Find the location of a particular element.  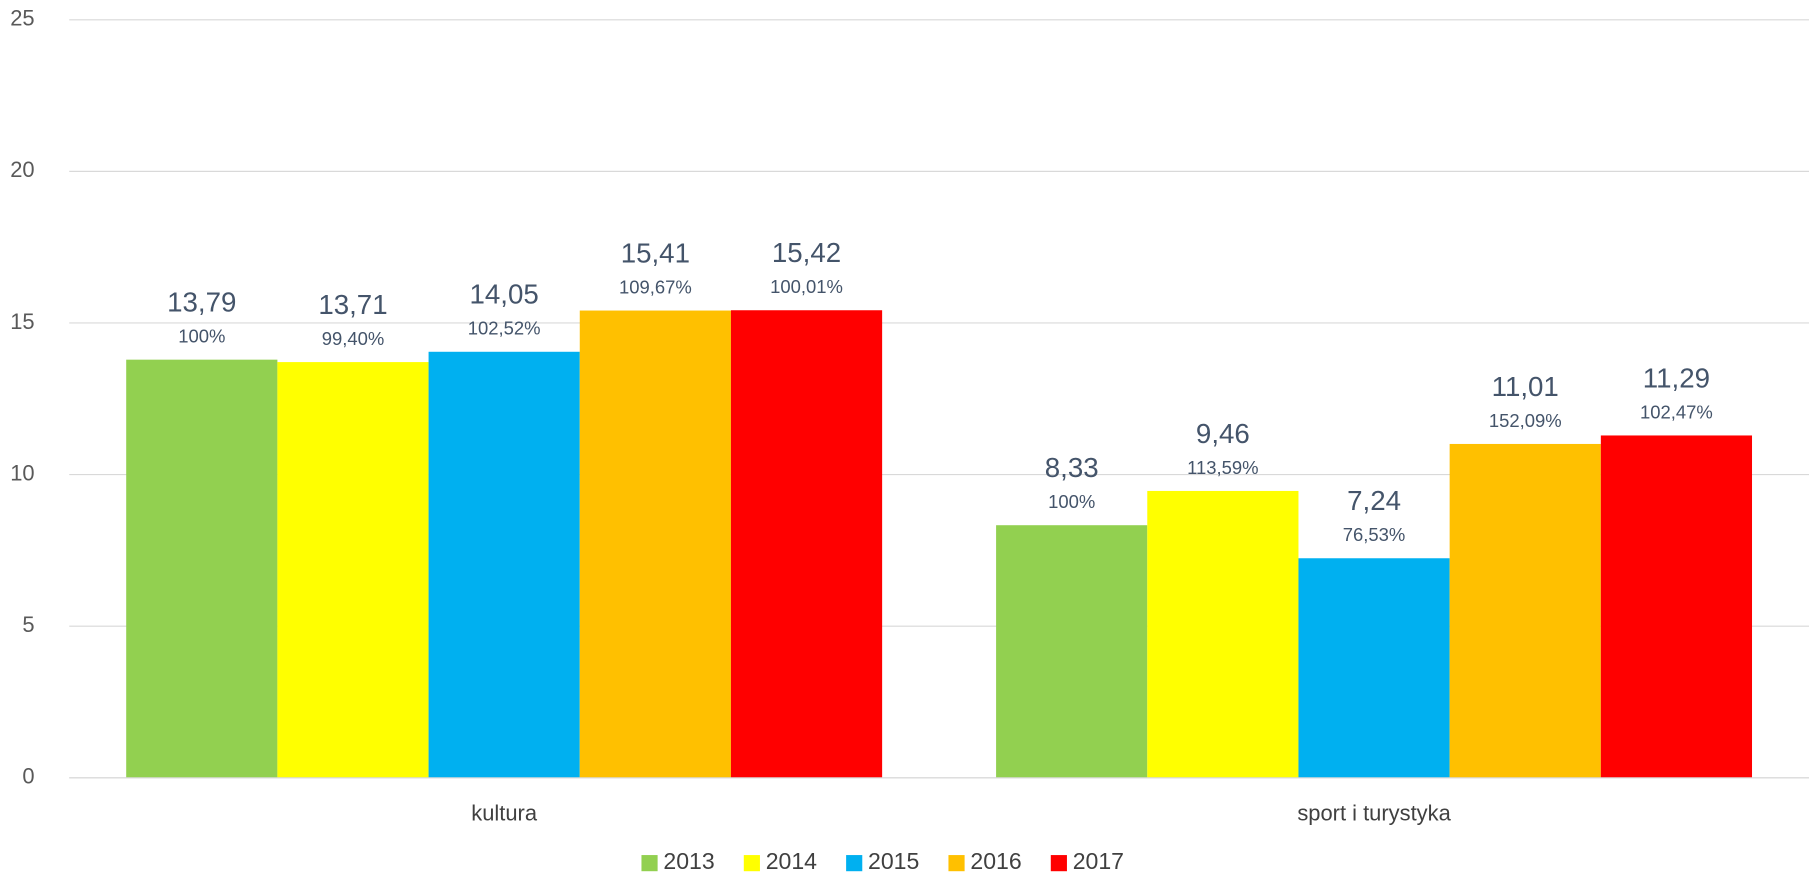

value-label: 15,41 is located at coordinates (655, 252).